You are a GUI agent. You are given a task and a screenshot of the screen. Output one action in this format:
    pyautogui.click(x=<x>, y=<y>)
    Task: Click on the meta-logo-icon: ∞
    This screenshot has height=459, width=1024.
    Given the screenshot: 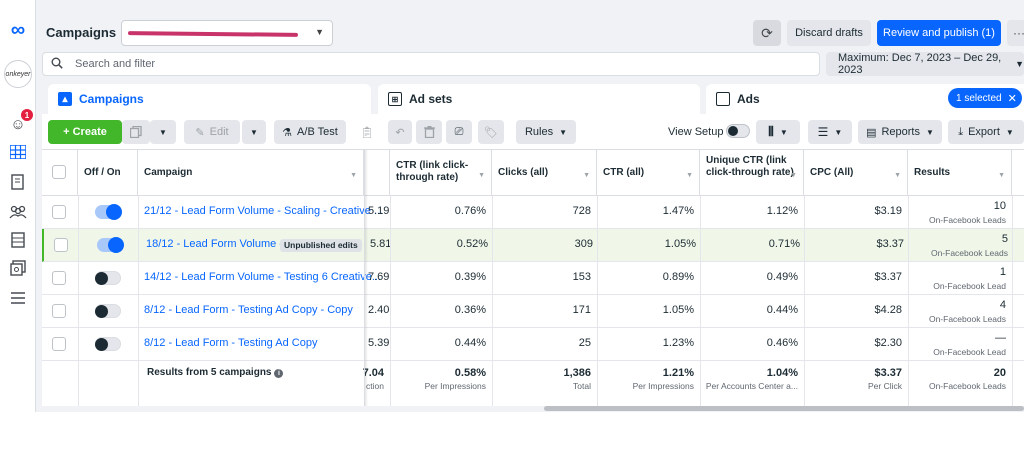 What is the action you would take?
    pyautogui.click(x=18, y=29)
    